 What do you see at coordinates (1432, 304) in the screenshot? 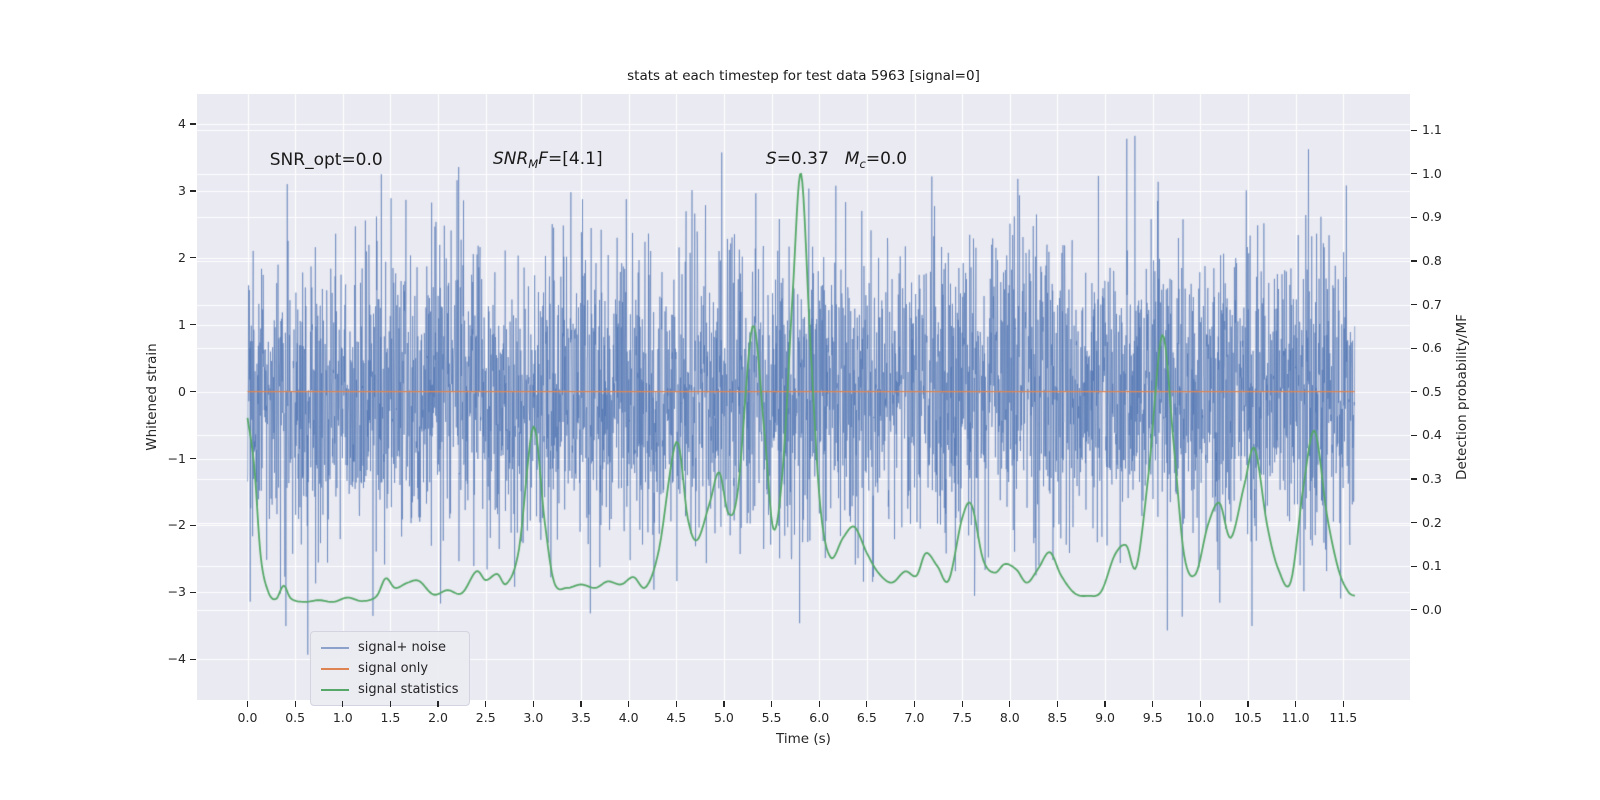
I see `y-right-tick-label: 0.7` at bounding box center [1432, 304].